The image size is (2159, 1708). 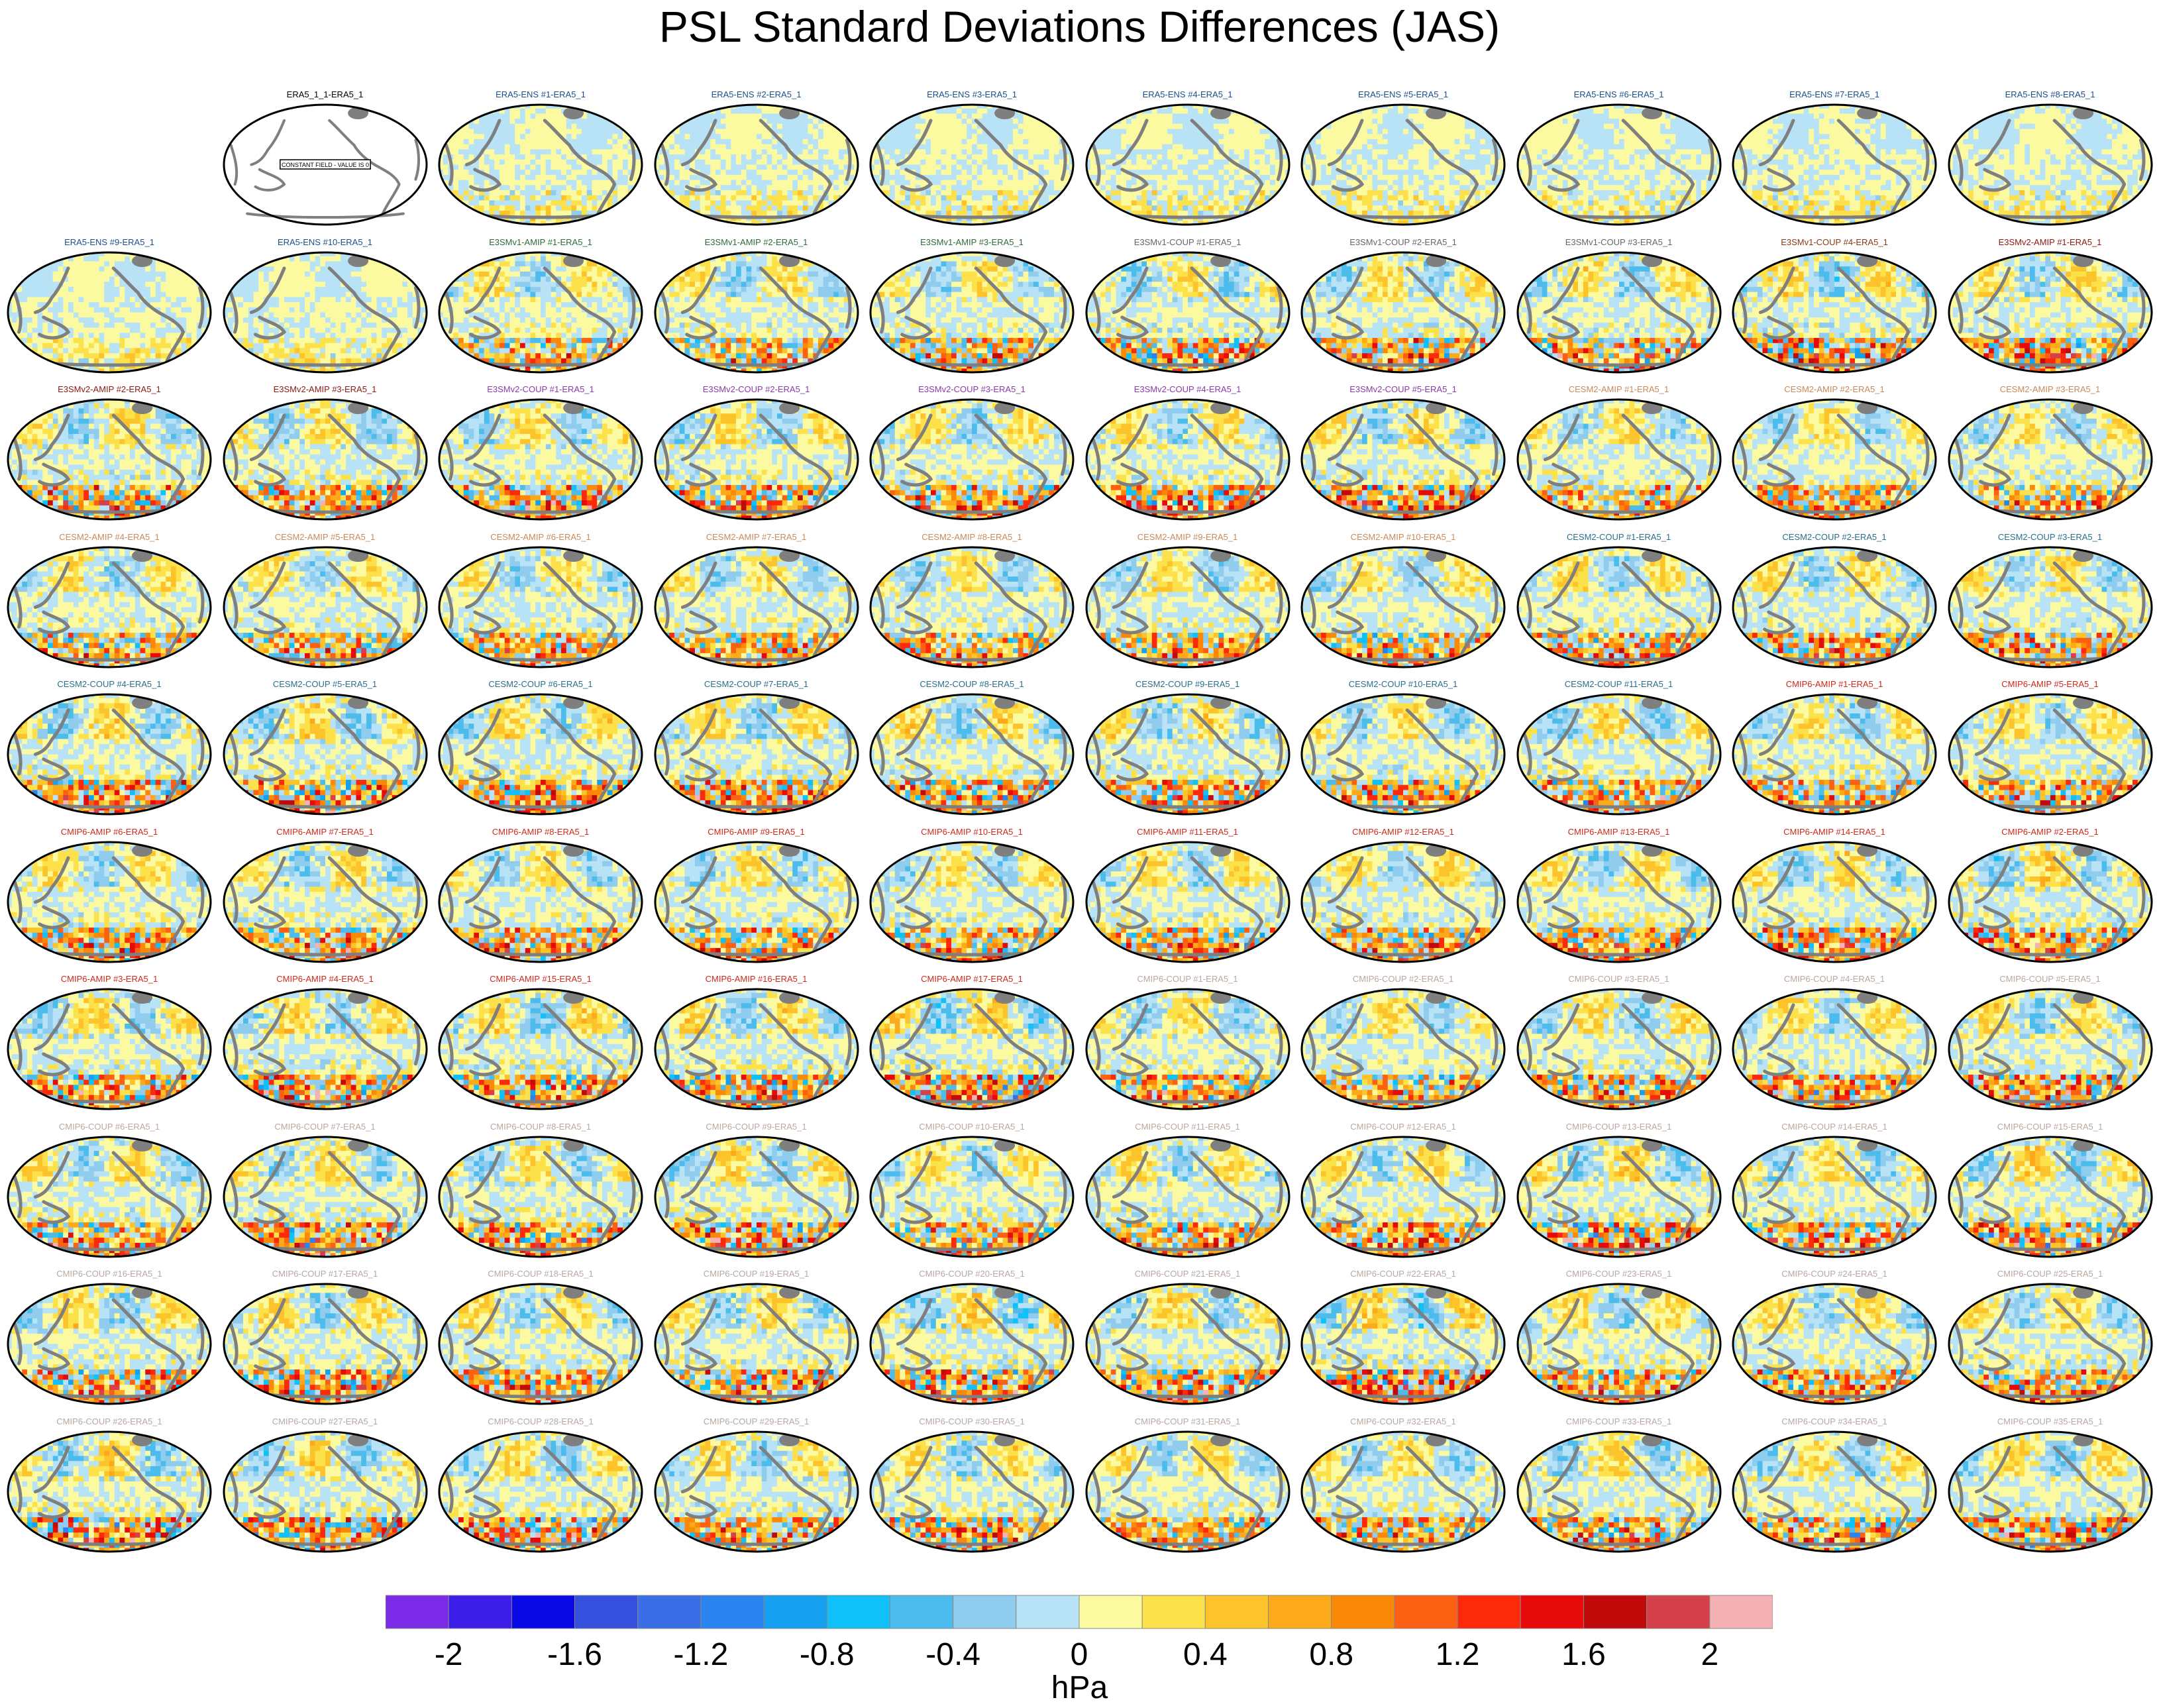 I want to click on panel-label: CESM2-AMIP #10-ERA5_1, so click(x=1403, y=537).